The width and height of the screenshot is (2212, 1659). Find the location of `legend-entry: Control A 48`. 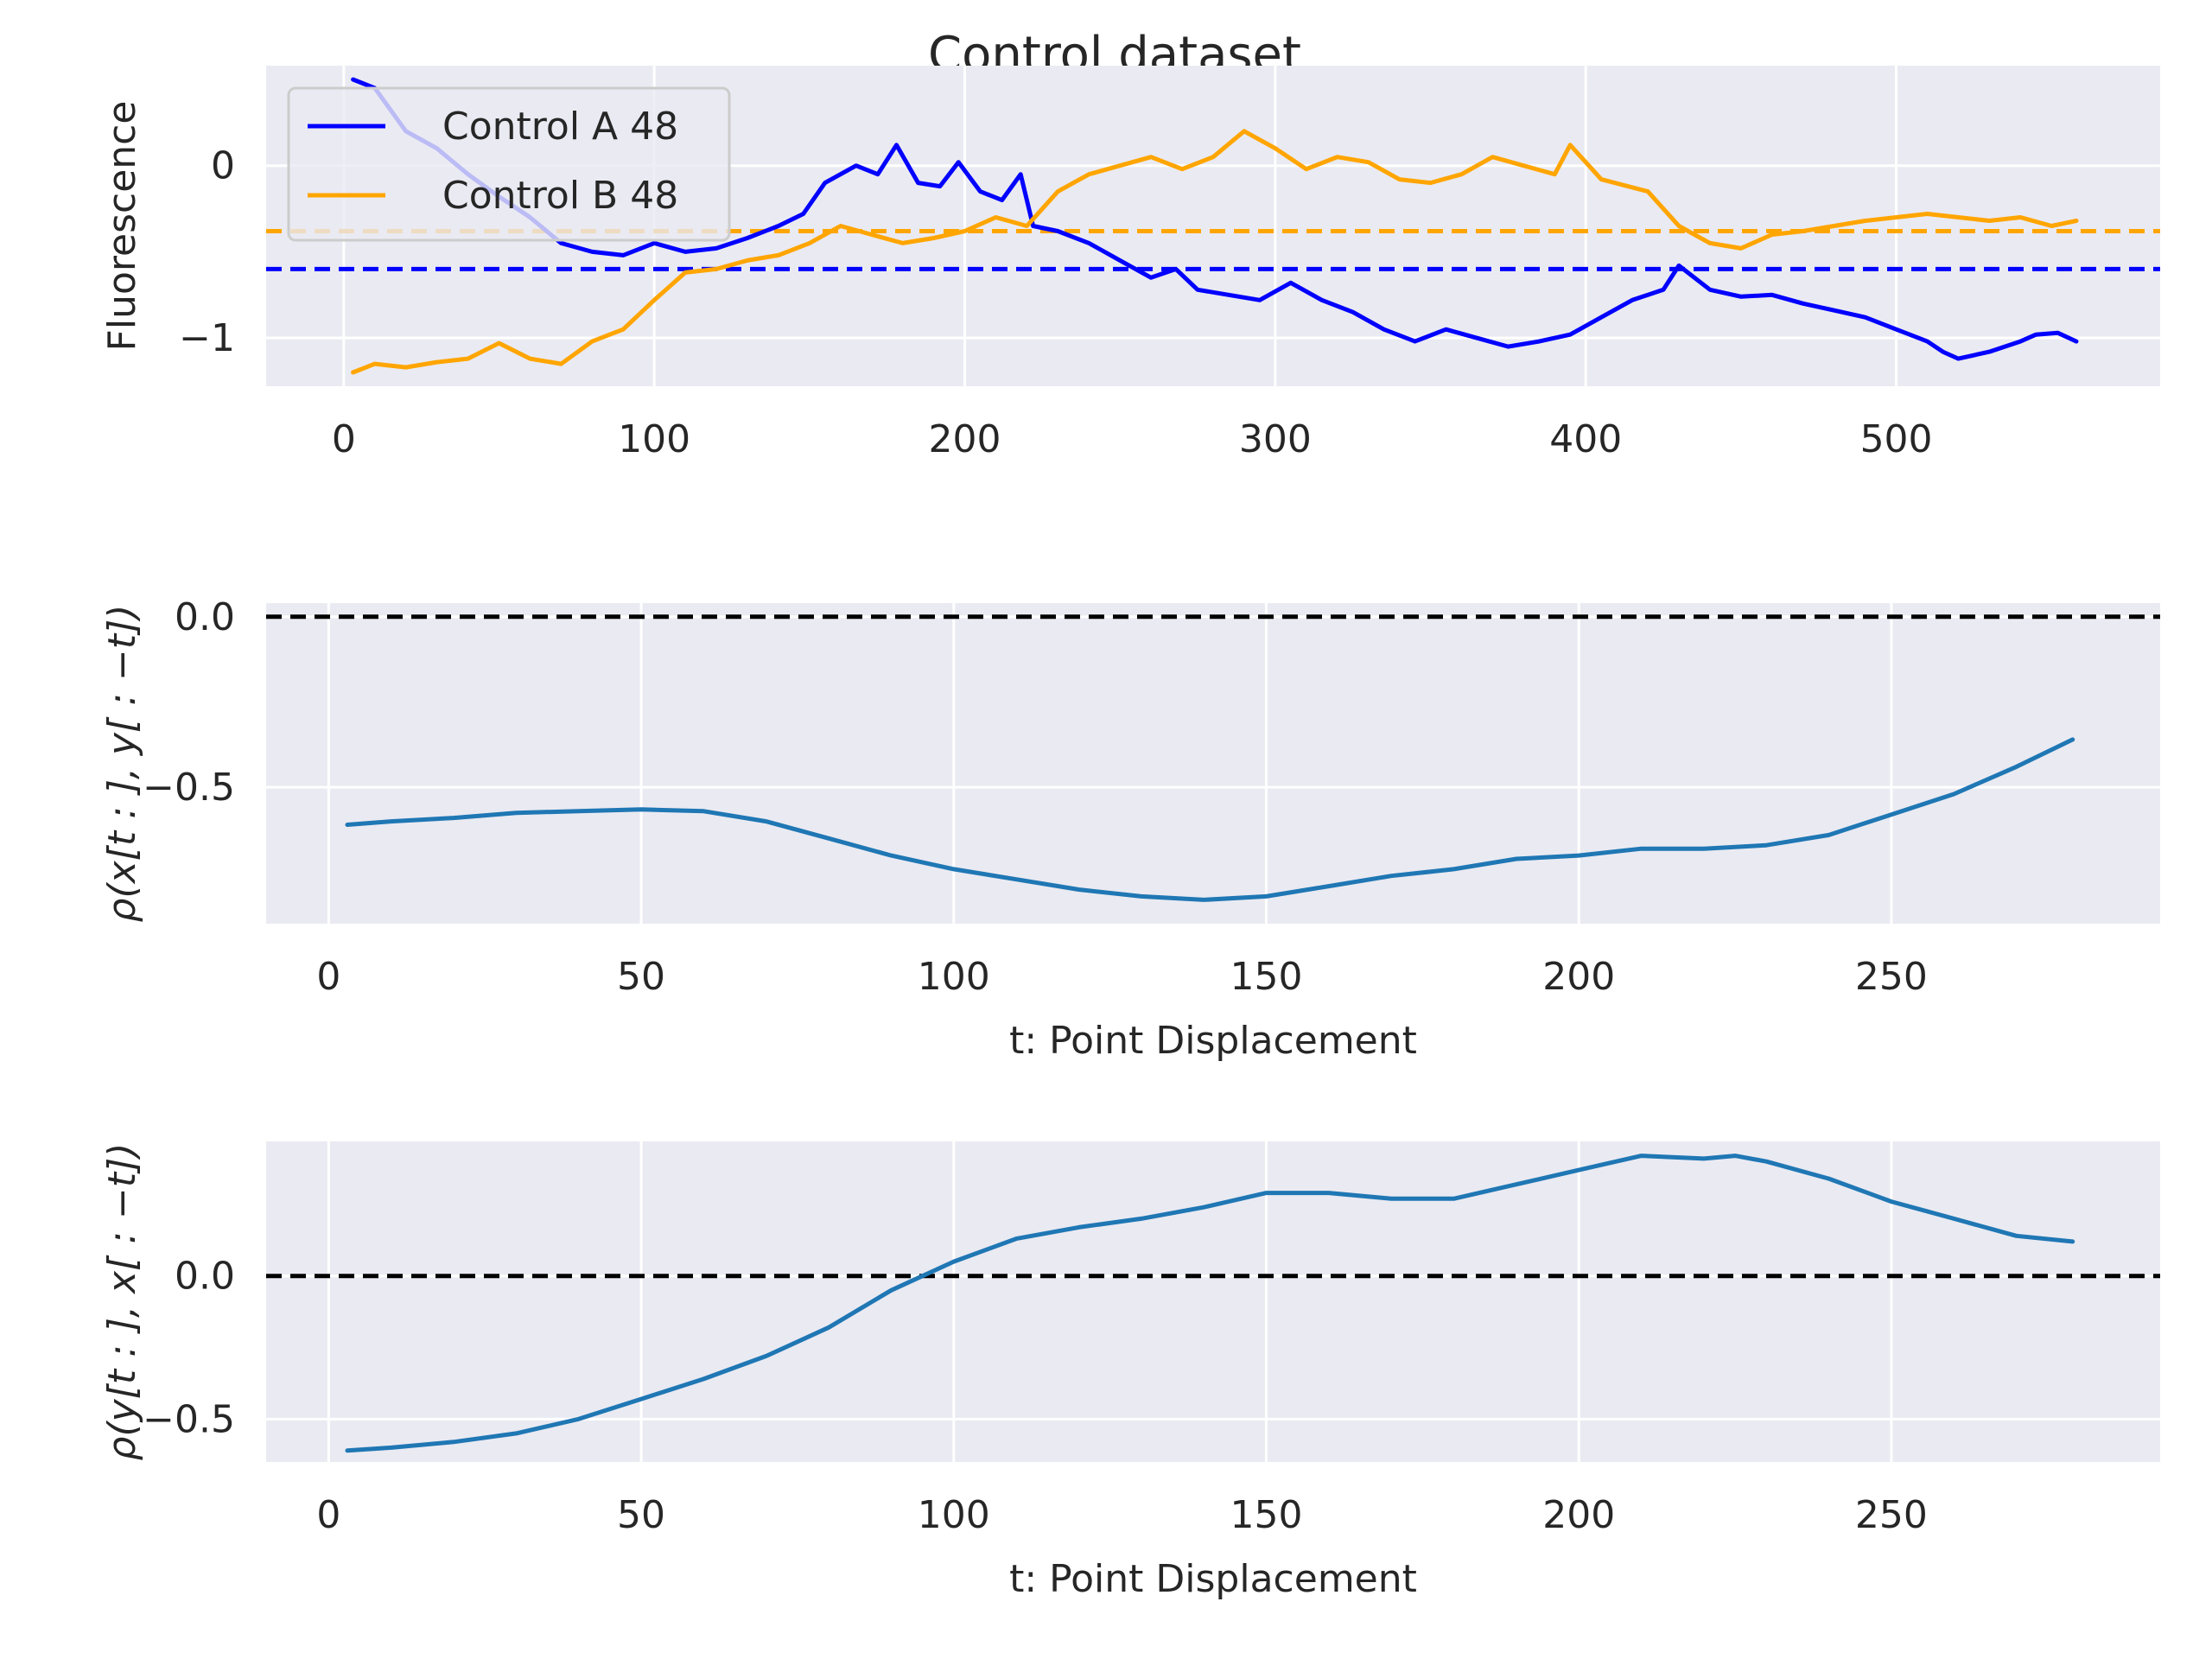

legend-entry: Control A 48 is located at coordinates (560, 127).